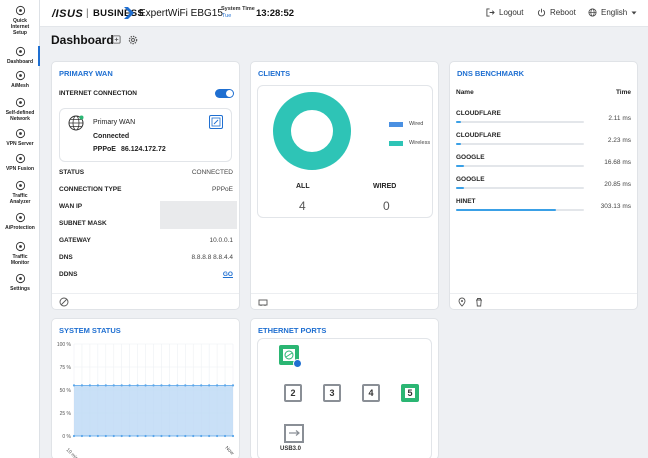 This screenshot has width=648, height=458. Describe the element at coordinates (385, 186) in the screenshot. I see `wired-clients-label: WIRED` at that location.